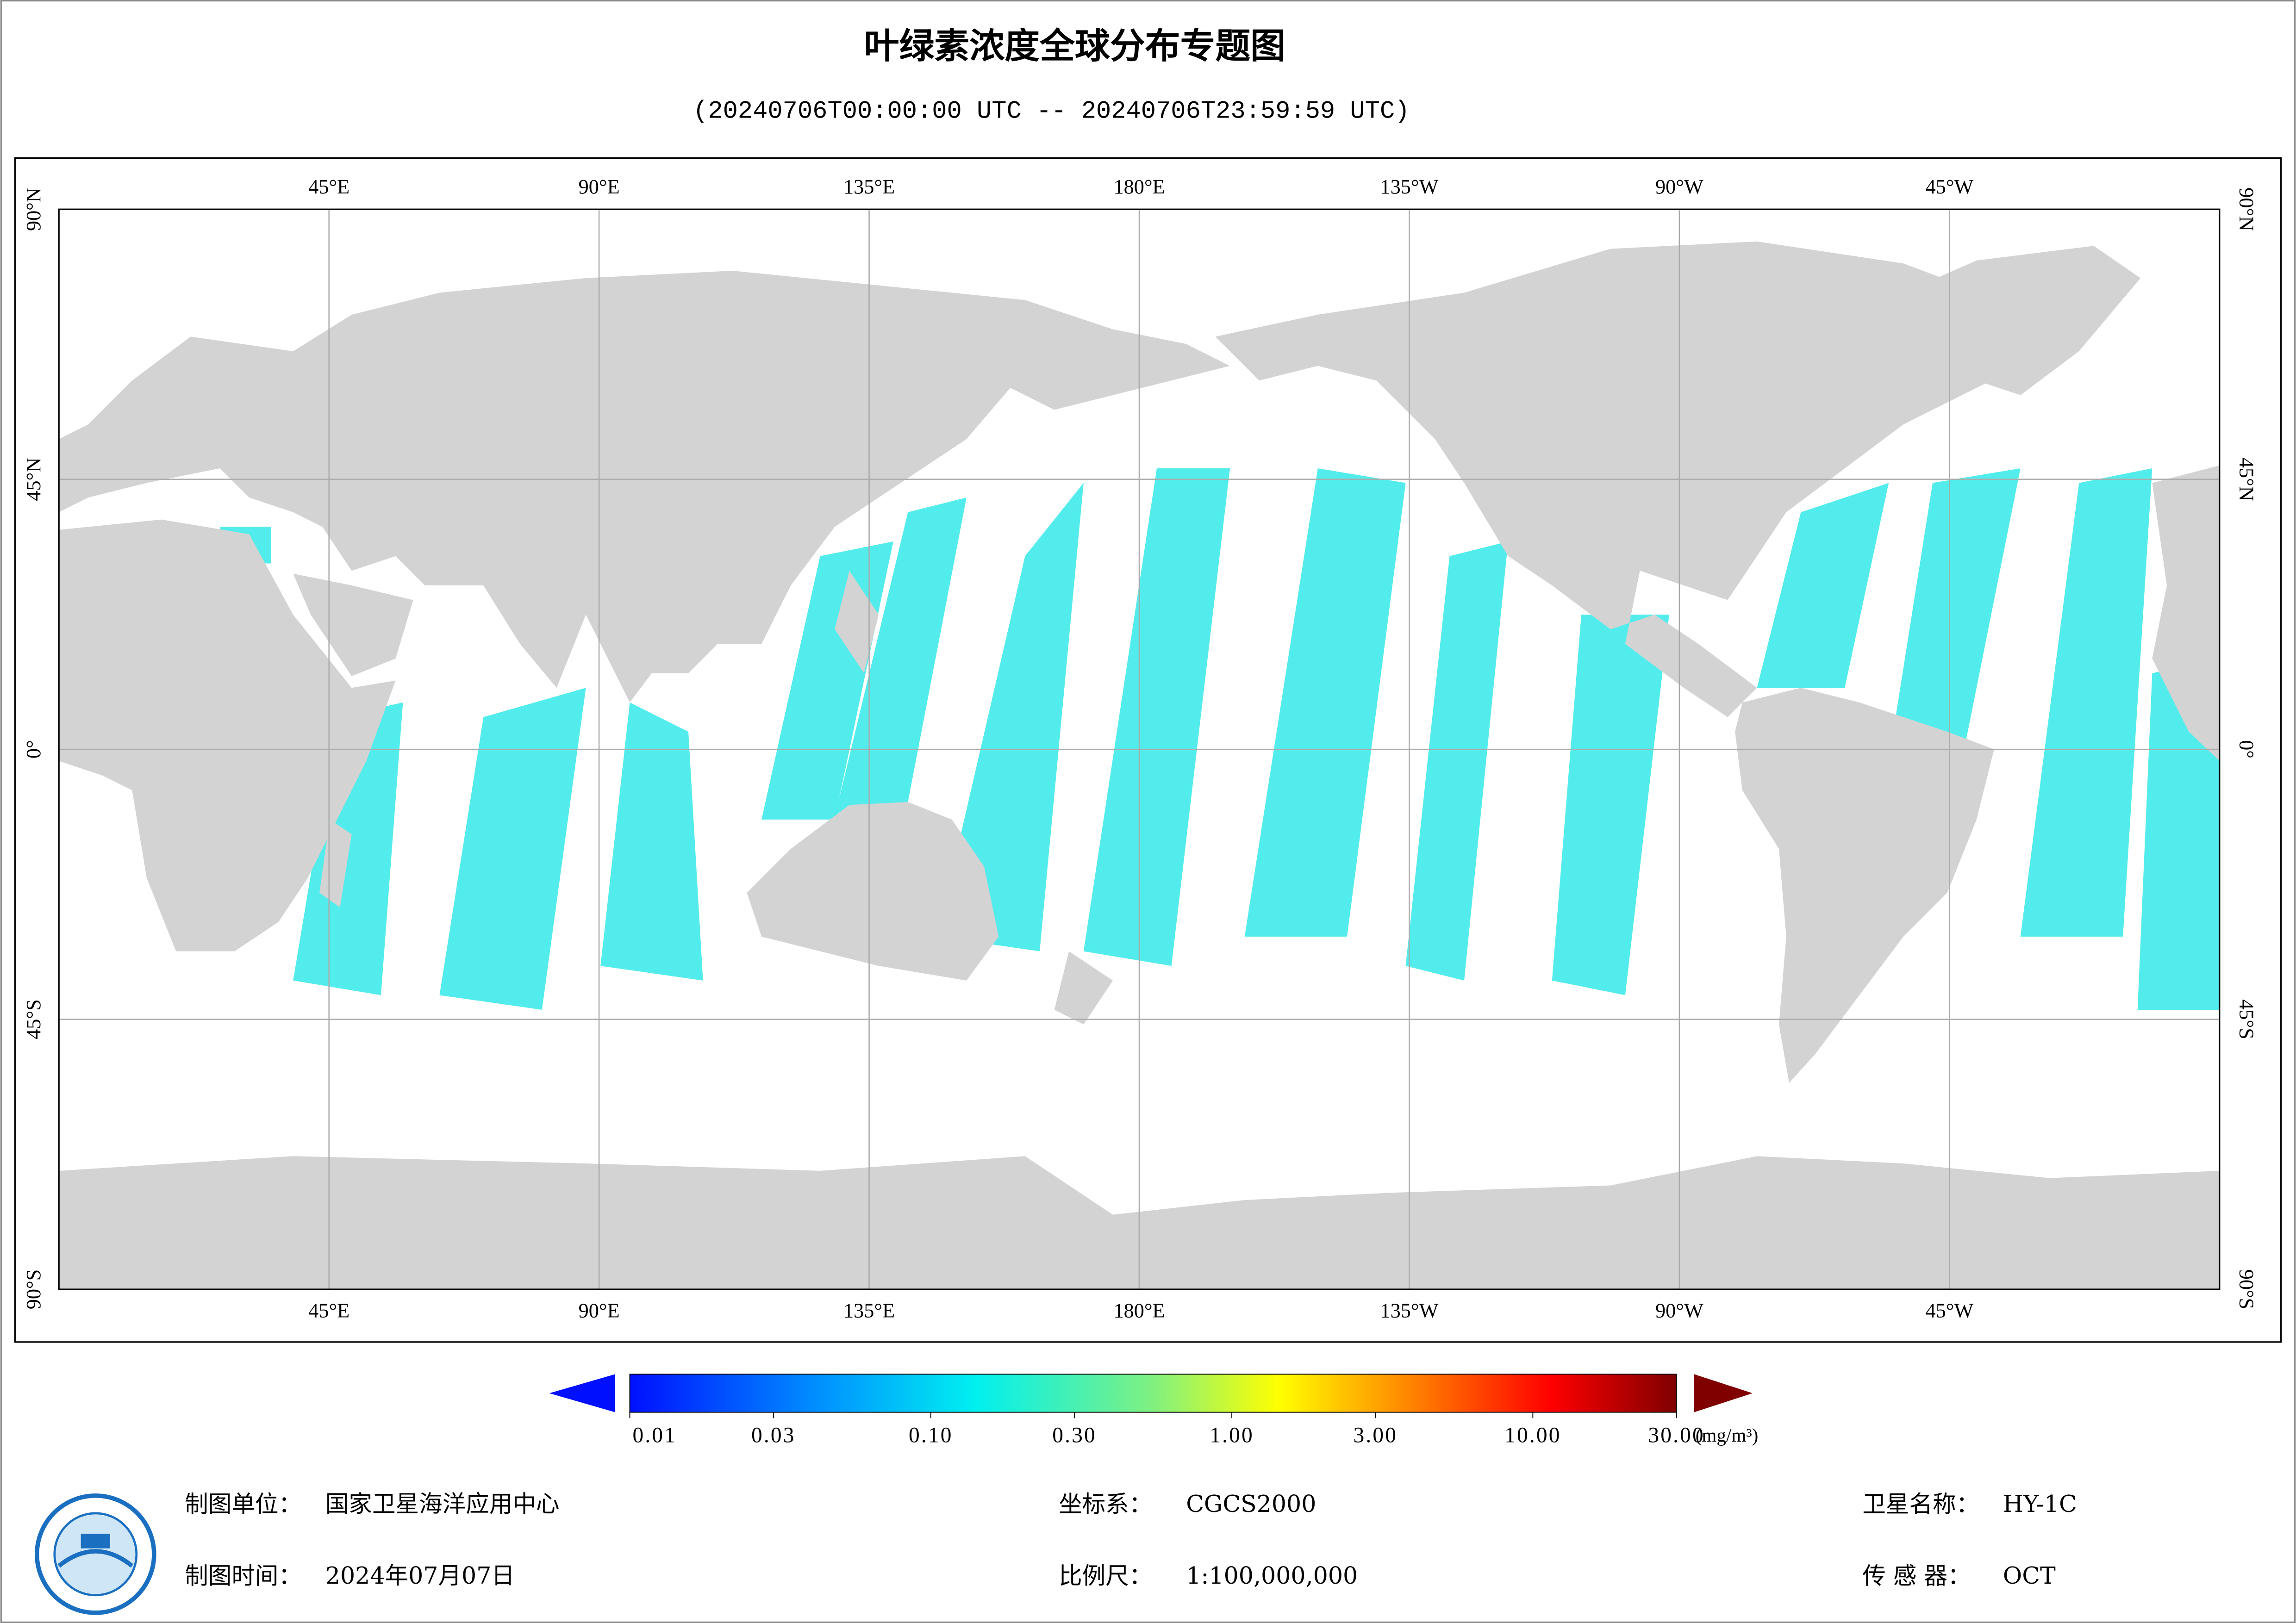 This screenshot has height=1623, width=2296. Describe the element at coordinates (1920, 1504) in the screenshot. I see `footer-label: 卫星名称：` at that location.